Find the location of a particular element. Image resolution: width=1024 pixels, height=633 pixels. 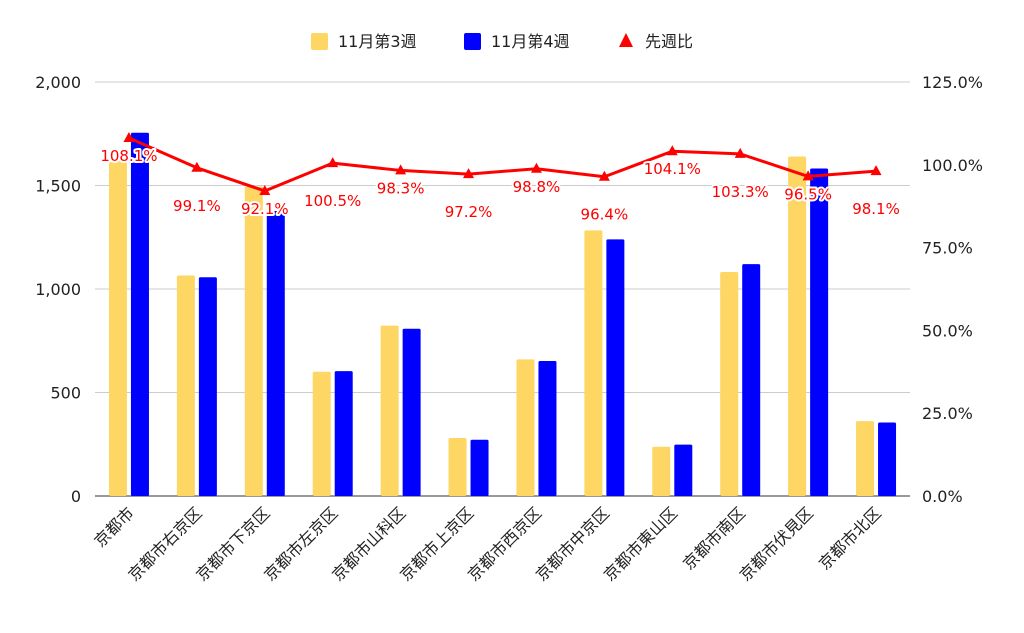

right-tick-label: 0.0% is located at coordinates (942, 496).